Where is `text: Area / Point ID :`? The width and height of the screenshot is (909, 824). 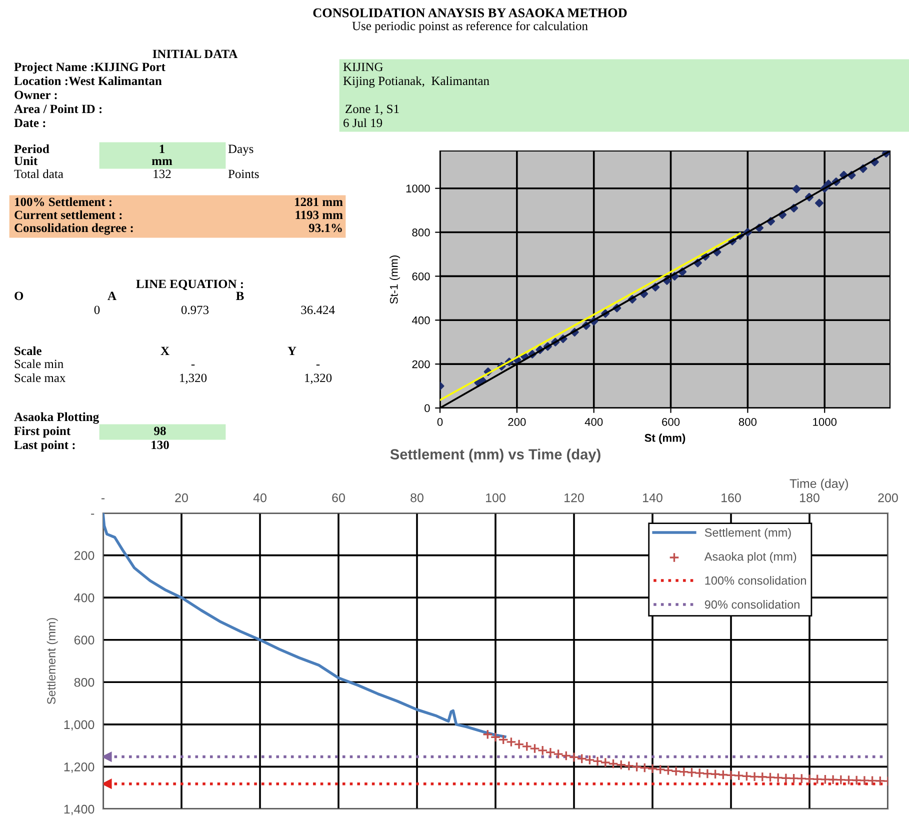 text: Area / Point ID : is located at coordinates (58, 109).